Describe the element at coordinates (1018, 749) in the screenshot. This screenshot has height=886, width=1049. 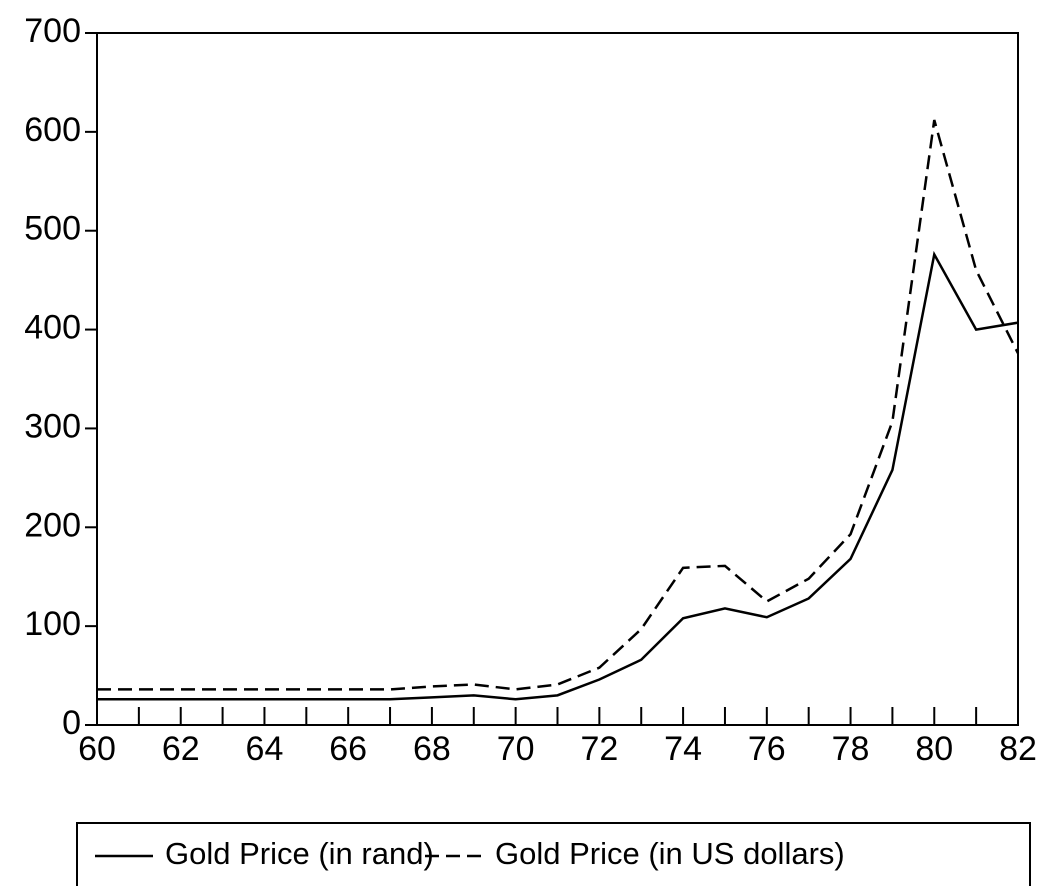
I see `x-tick-label: 82` at that location.